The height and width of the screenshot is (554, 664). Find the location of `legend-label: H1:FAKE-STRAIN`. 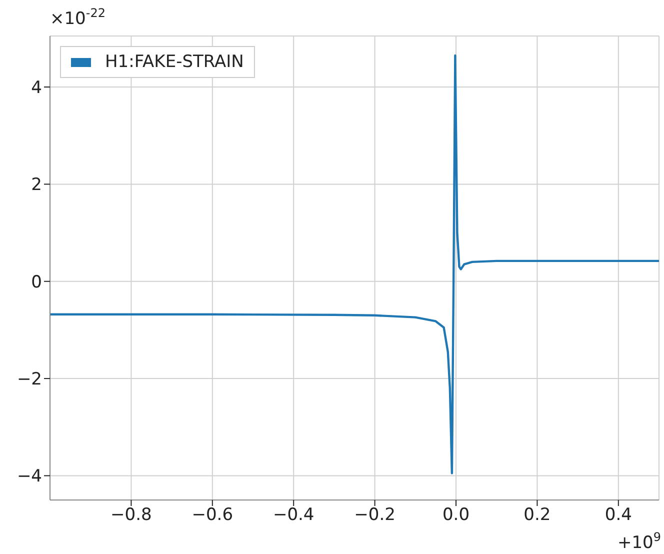

legend-label: H1:FAKE-STRAIN is located at coordinates (174, 62).